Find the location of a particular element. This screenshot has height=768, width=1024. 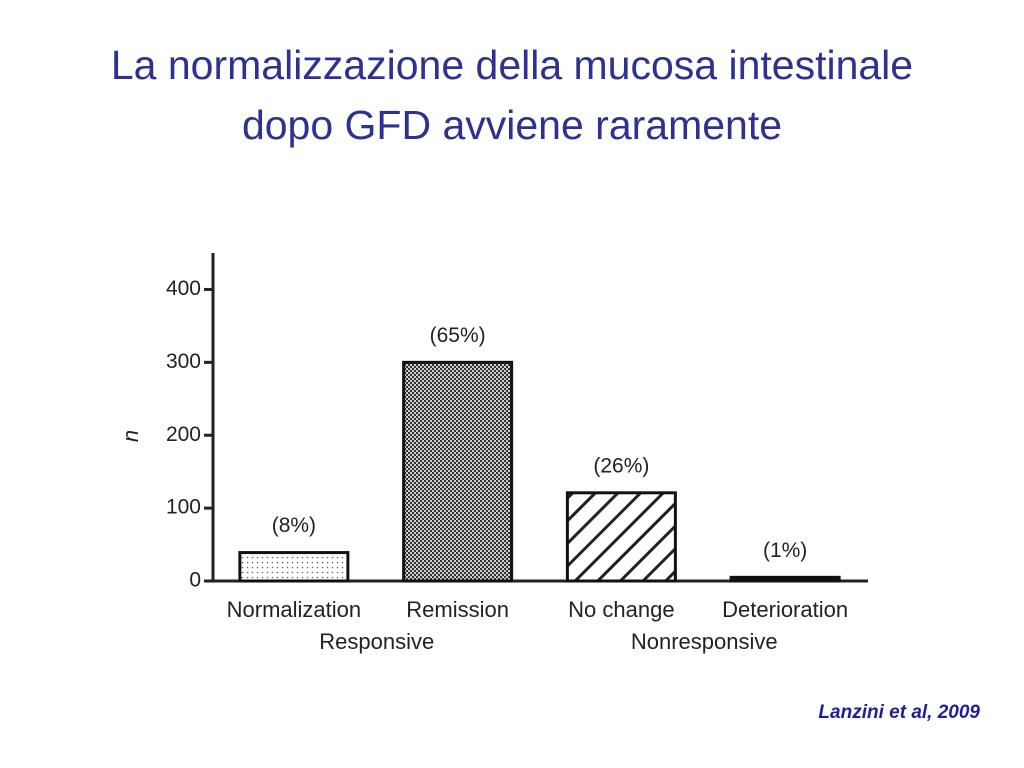

bar-annotation: (26%) is located at coordinates (621, 465).